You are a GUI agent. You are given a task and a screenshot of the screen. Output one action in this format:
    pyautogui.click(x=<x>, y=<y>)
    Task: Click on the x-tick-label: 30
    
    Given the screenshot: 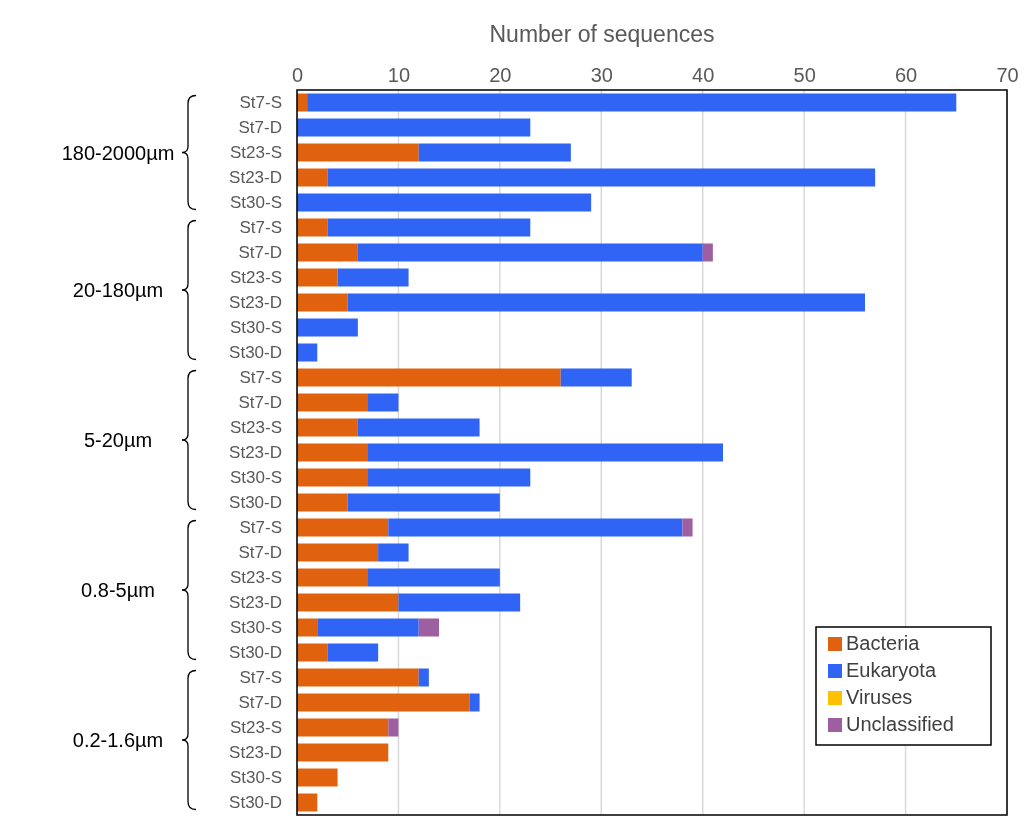 What is the action you would take?
    pyautogui.click(x=601, y=75)
    